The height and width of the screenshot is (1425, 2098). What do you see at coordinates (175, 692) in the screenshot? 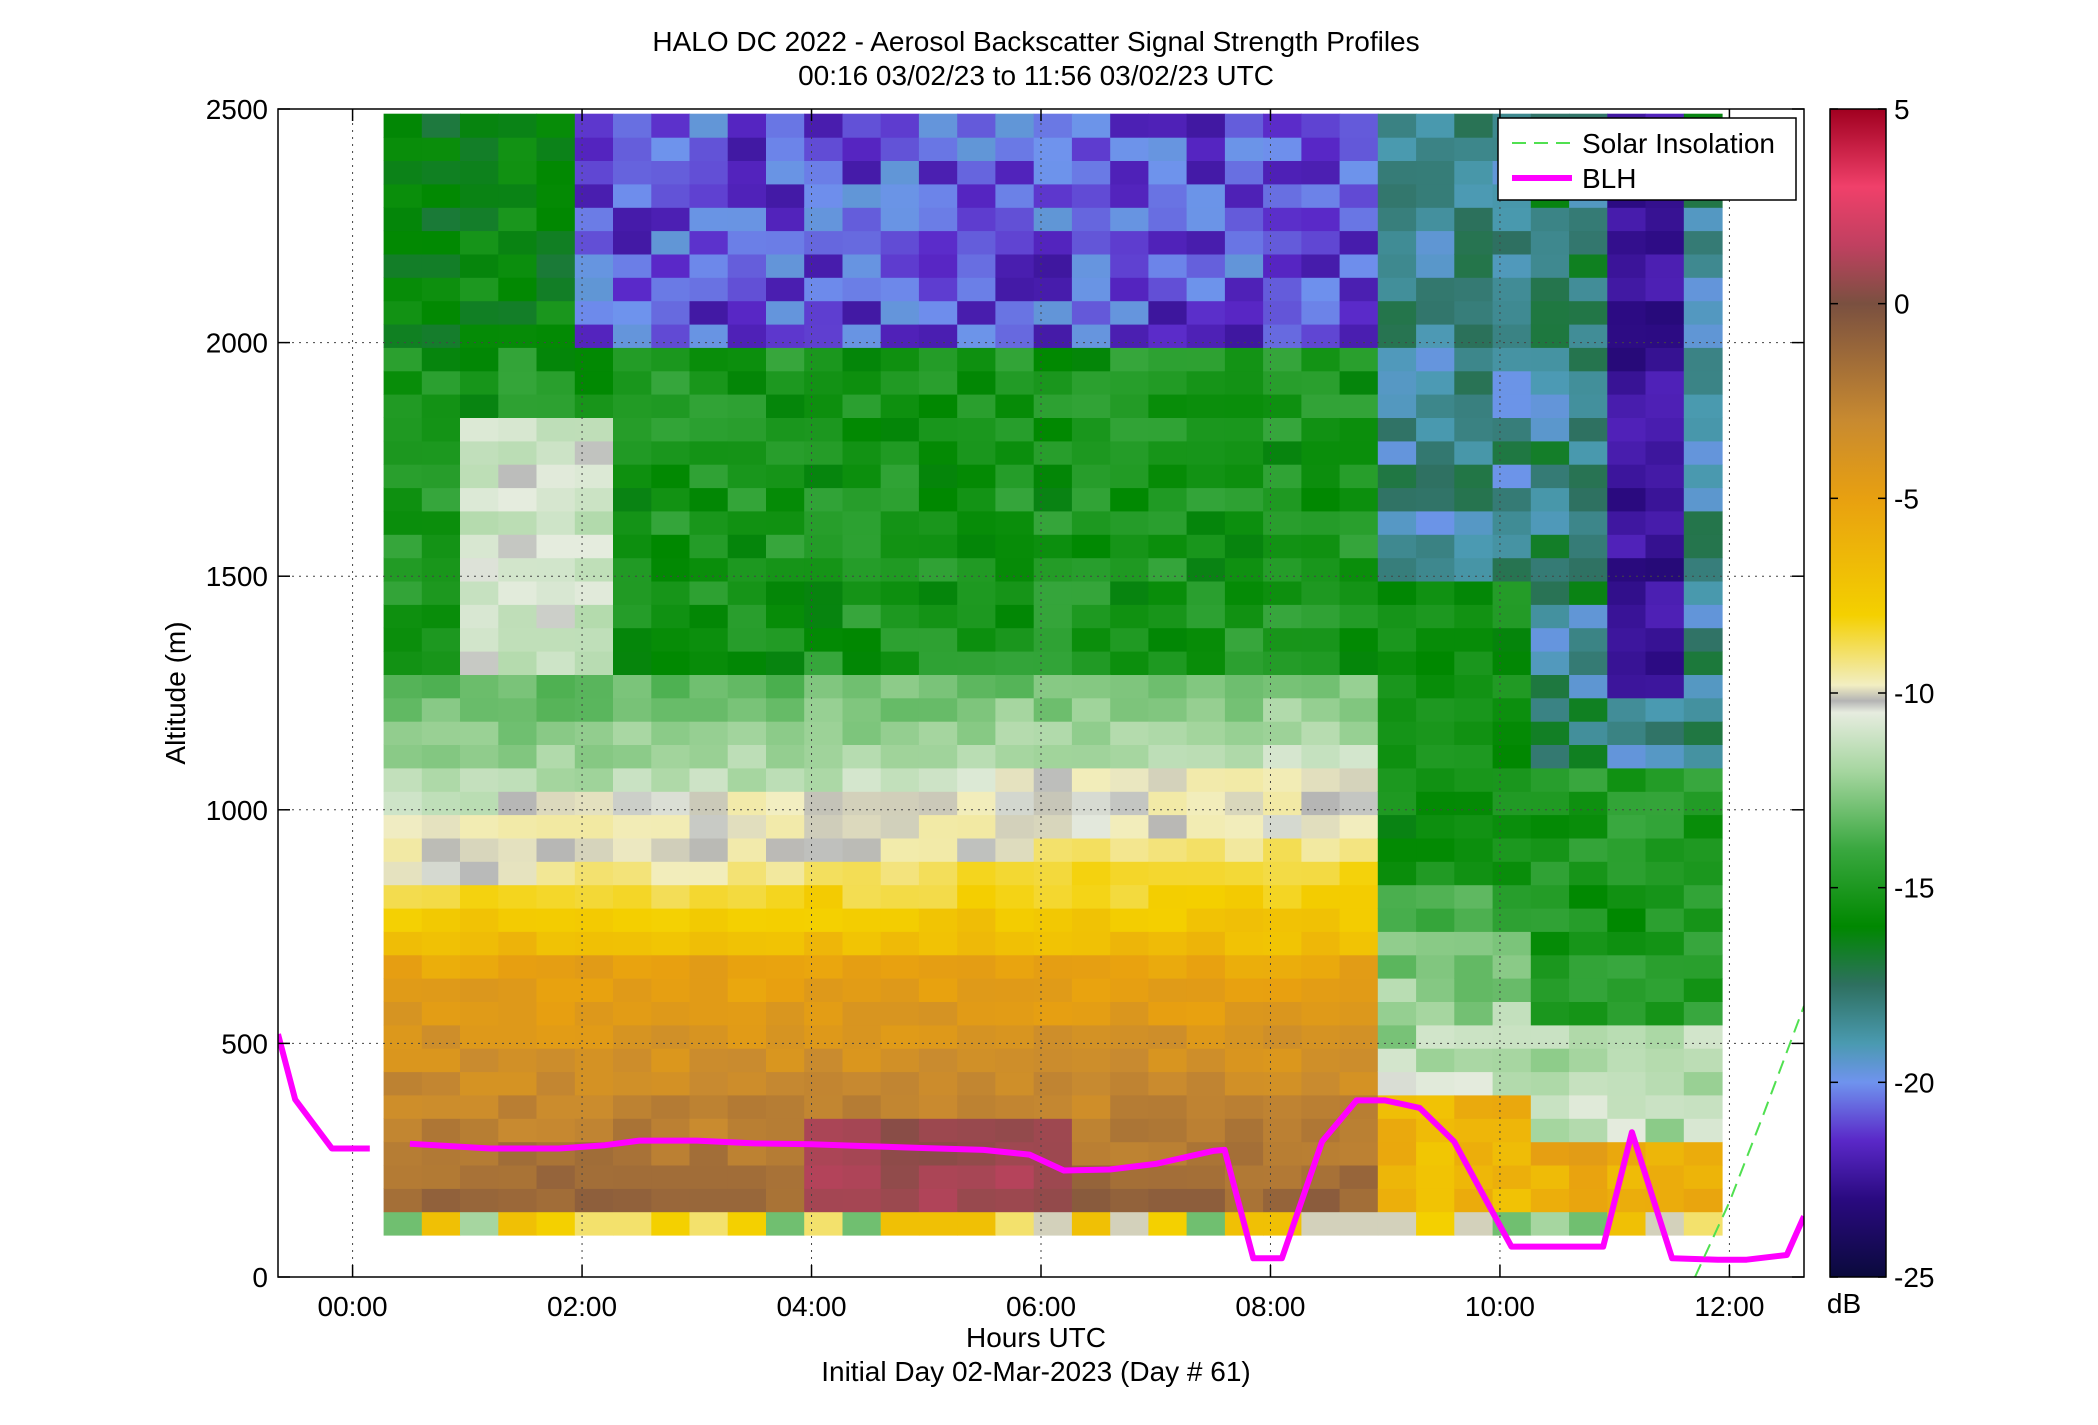
I see `y-axis-label: Altitude (m)` at bounding box center [175, 692].